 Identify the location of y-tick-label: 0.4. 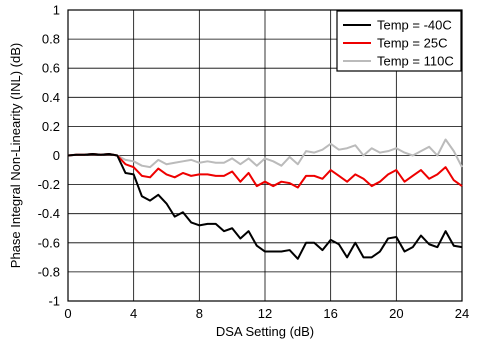
(51, 97).